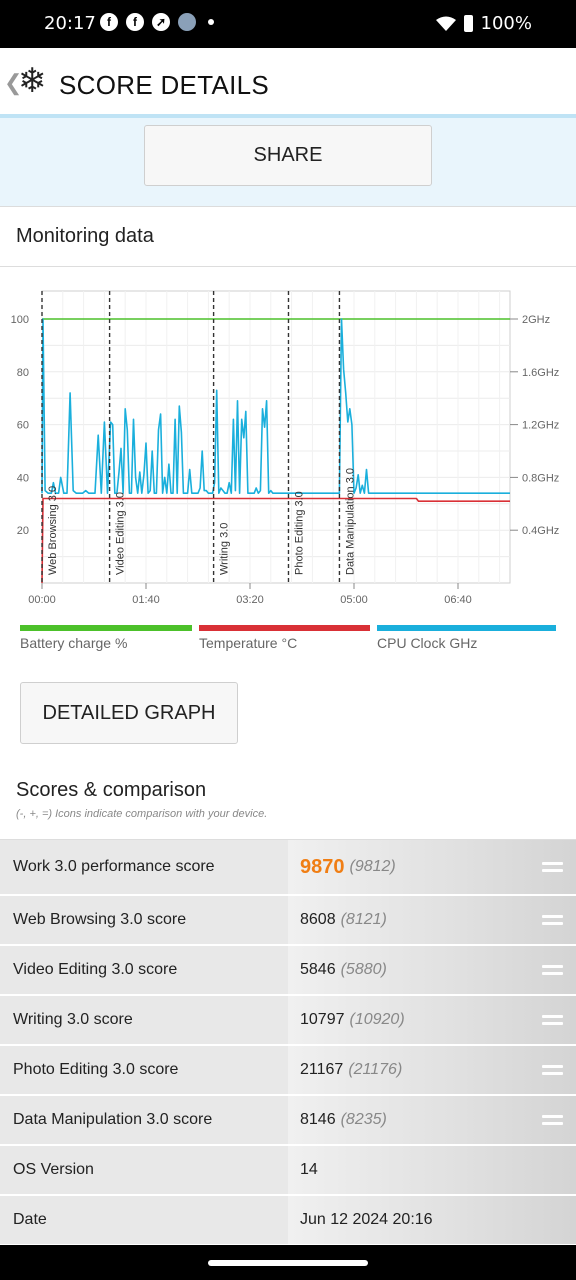 This screenshot has height=1280, width=576. What do you see at coordinates (540, 426) in the screenshot?
I see `y-right-tick-label: 1.2GHz` at bounding box center [540, 426].